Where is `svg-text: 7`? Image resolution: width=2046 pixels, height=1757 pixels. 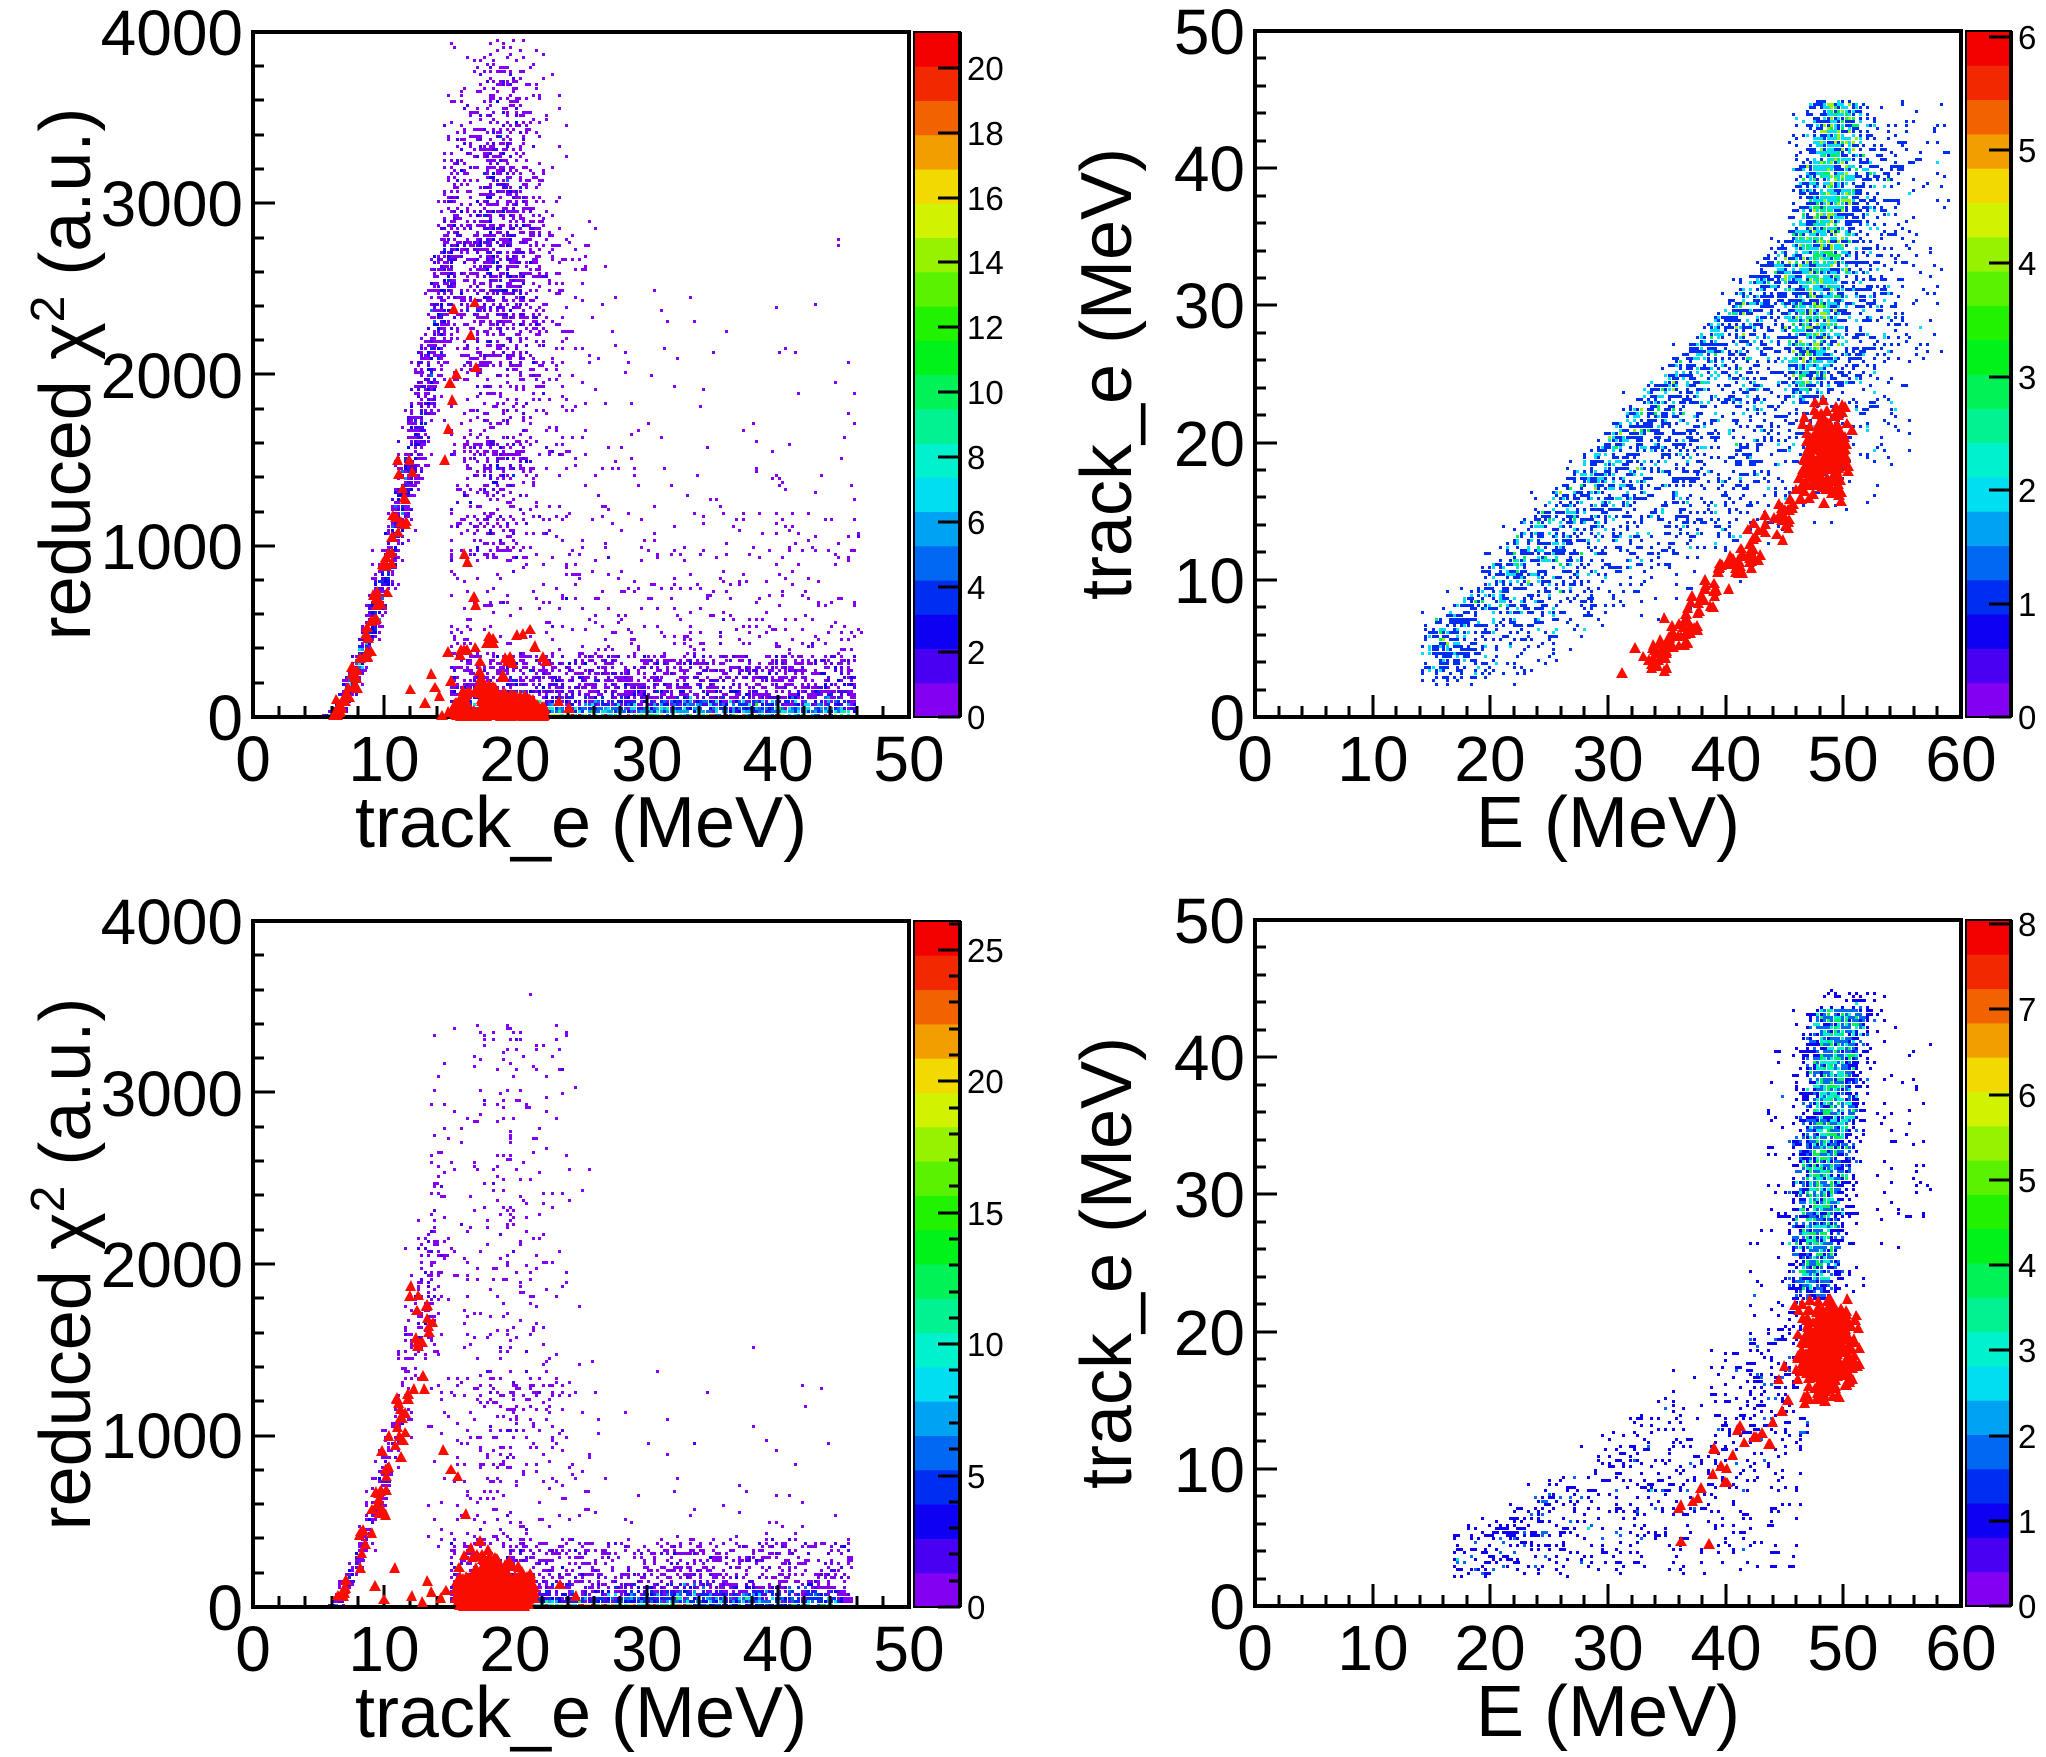
svg-text: 7 is located at coordinates (2027, 1009).